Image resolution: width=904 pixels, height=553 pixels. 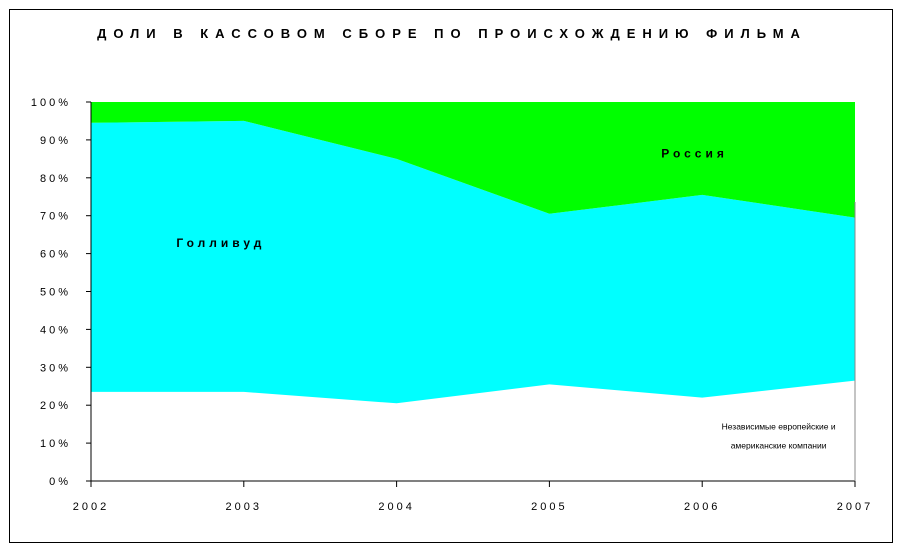 I want to click on y-tick-label: 0%, so click(x=60, y=482).